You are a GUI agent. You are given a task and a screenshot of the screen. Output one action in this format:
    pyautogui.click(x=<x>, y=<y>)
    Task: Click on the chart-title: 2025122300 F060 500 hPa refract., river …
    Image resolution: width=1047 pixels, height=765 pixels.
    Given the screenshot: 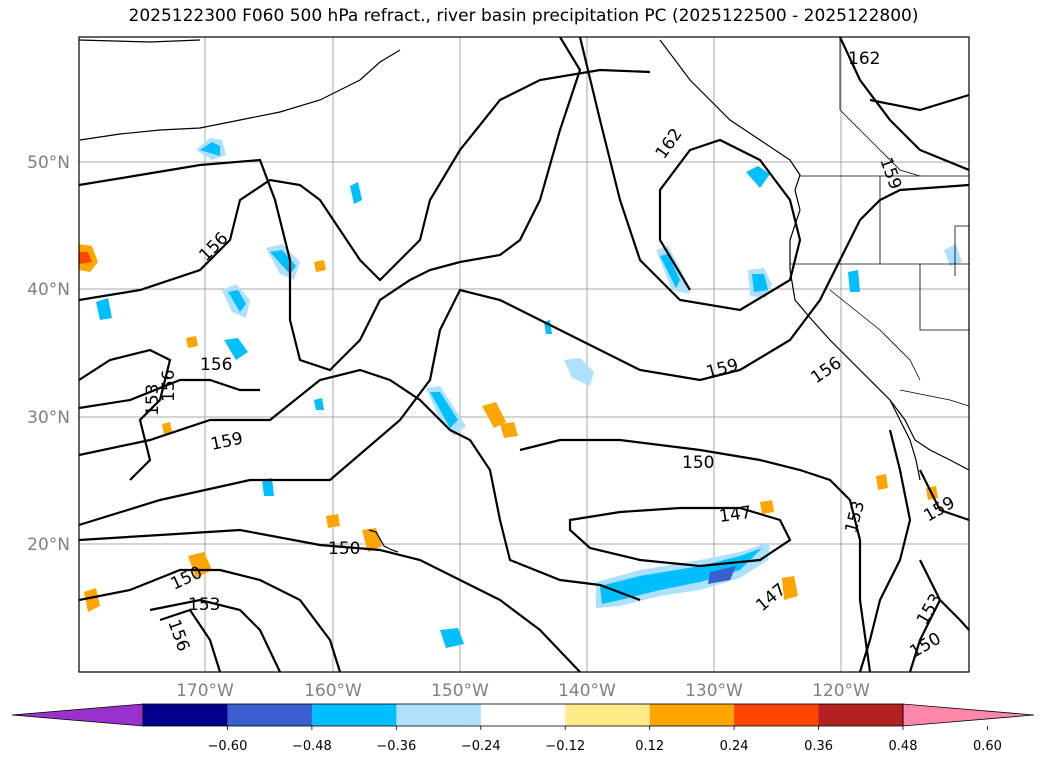 What is the action you would take?
    pyautogui.click(x=523, y=16)
    